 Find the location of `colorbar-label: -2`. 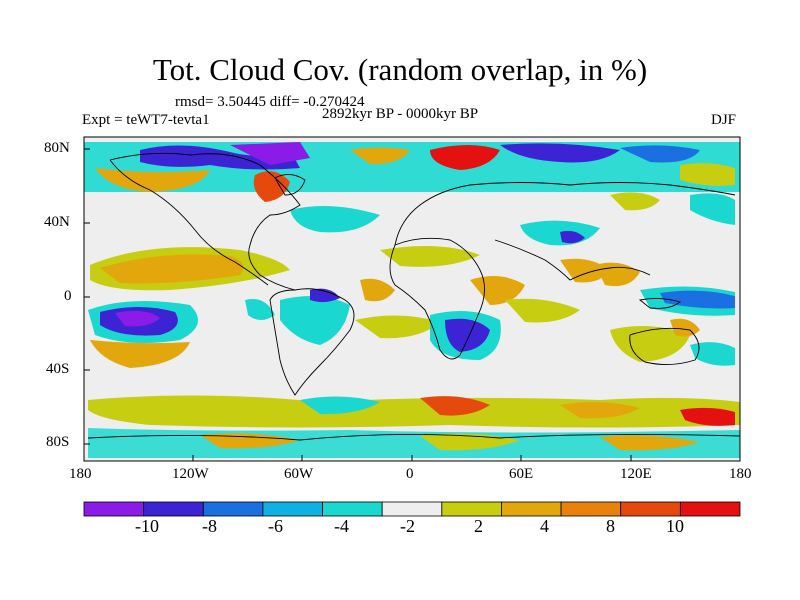

colorbar-label: -2 is located at coordinates (407, 526).